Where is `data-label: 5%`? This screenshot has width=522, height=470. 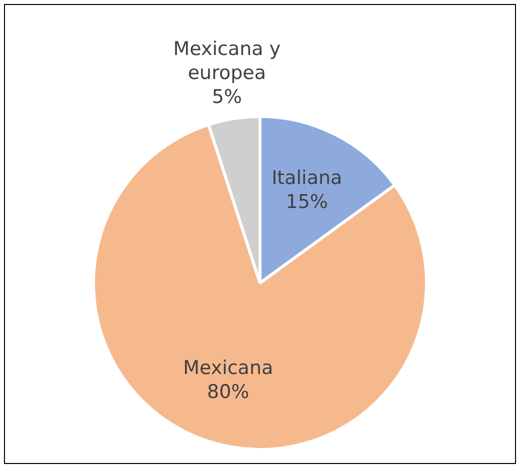
data-label: 5% is located at coordinates (227, 97).